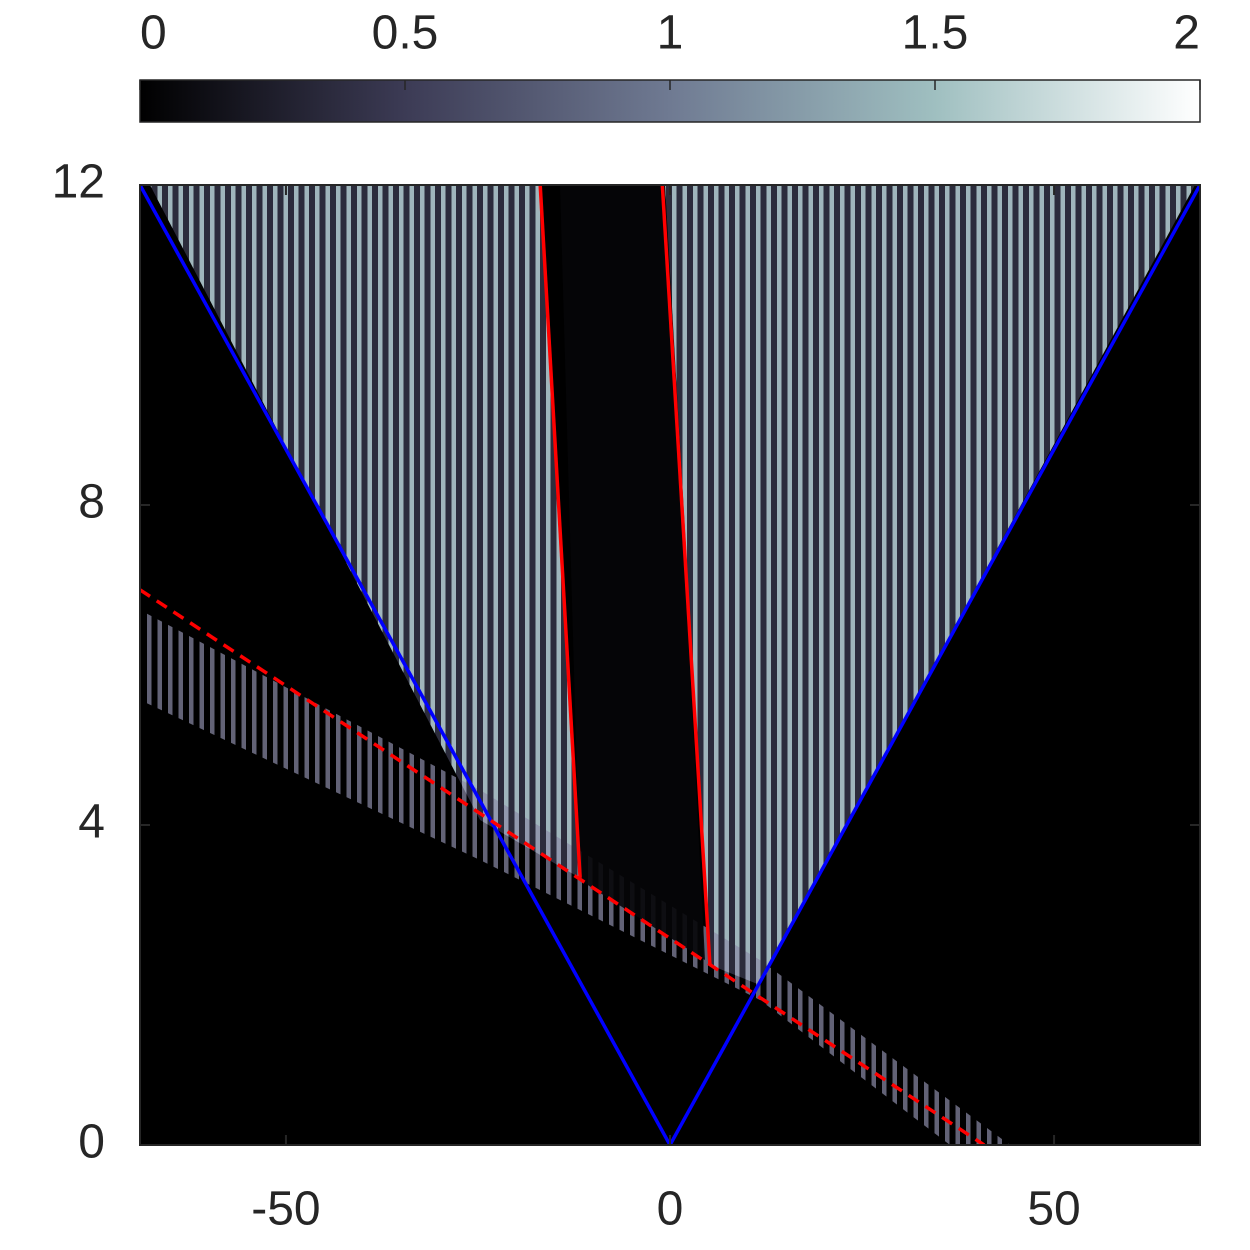 Image resolution: width=1250 pixels, height=1250 pixels. What do you see at coordinates (1053, 1209) in the screenshot?
I see `x-tick-label: 50` at bounding box center [1053, 1209].